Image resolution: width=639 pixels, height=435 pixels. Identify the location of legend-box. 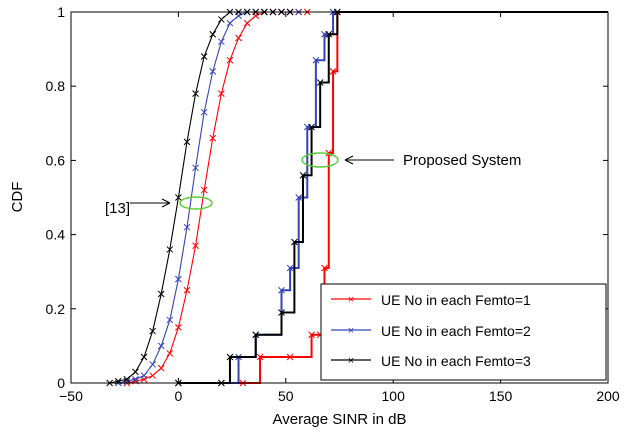
(463, 332).